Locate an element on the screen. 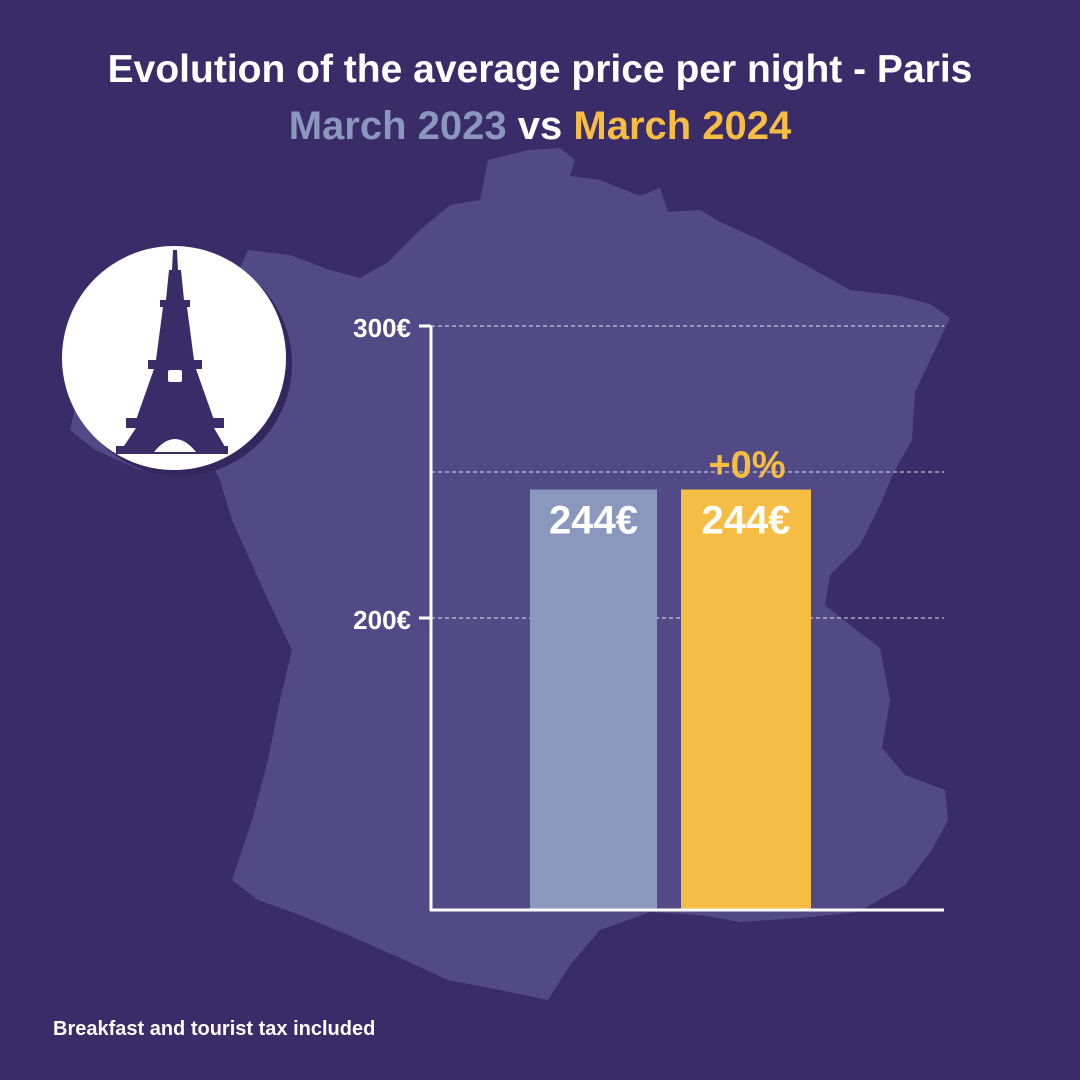  bar-value-label-1: 244€ is located at coordinates (593, 521).